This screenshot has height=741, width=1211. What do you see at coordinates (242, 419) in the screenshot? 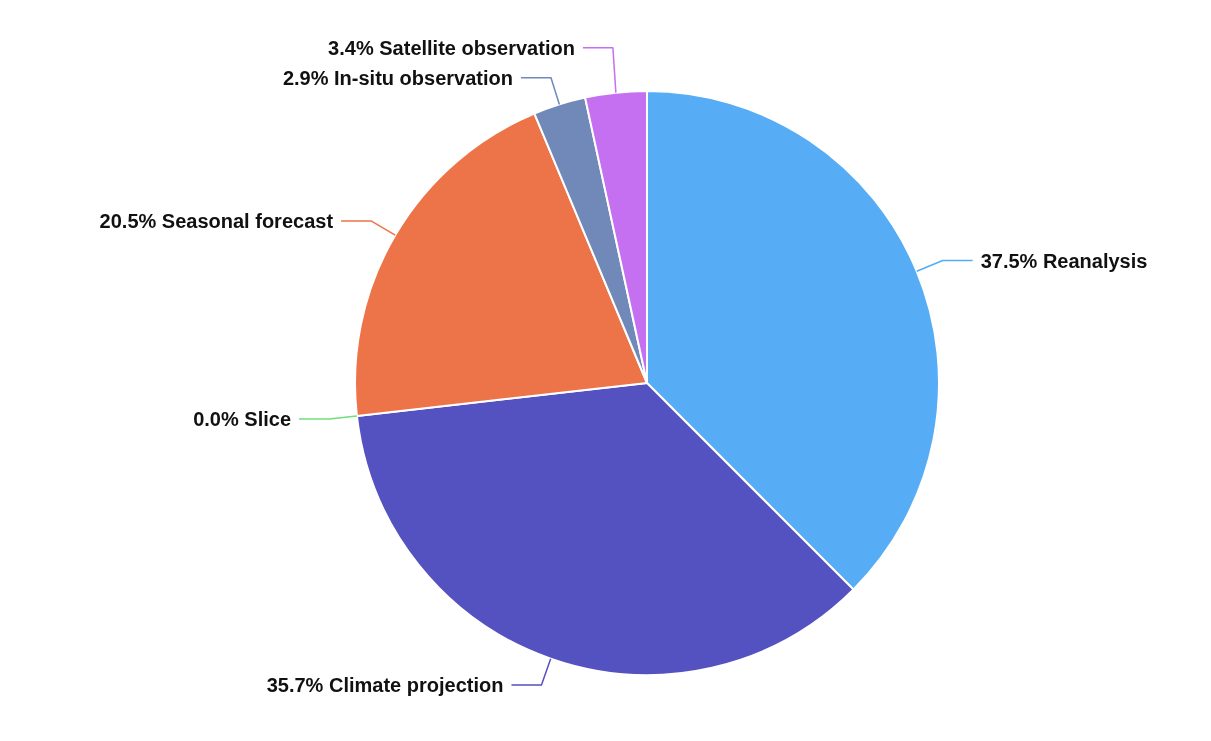
I see `legend-label: 0.0% Slice` at bounding box center [242, 419].